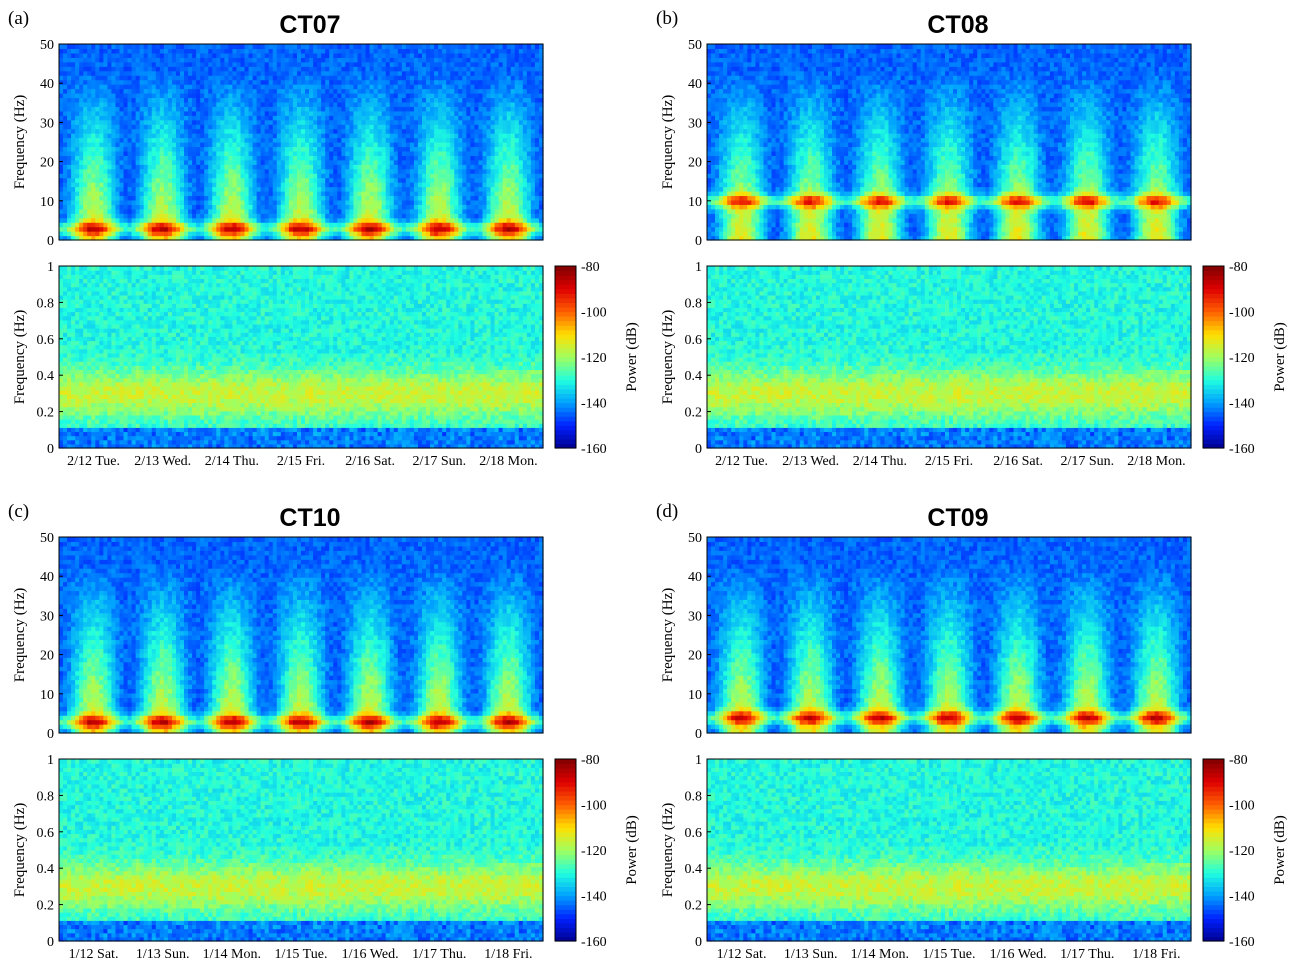 The height and width of the screenshot is (961, 1306). Describe the element at coordinates (810, 461) in the screenshot. I see `x-category-label: 2/13 Wed.` at that location.